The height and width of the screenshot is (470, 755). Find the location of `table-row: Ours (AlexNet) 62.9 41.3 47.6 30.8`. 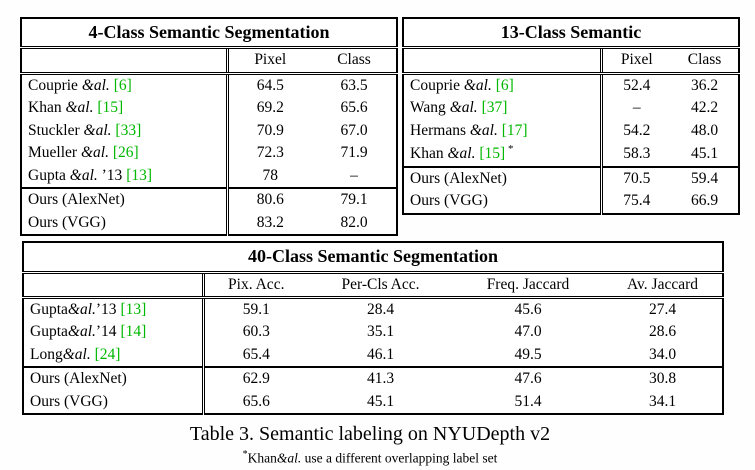

table-row: Ours (AlexNet) 62.9 41.3 47.6 30.8 is located at coordinates (373, 378).